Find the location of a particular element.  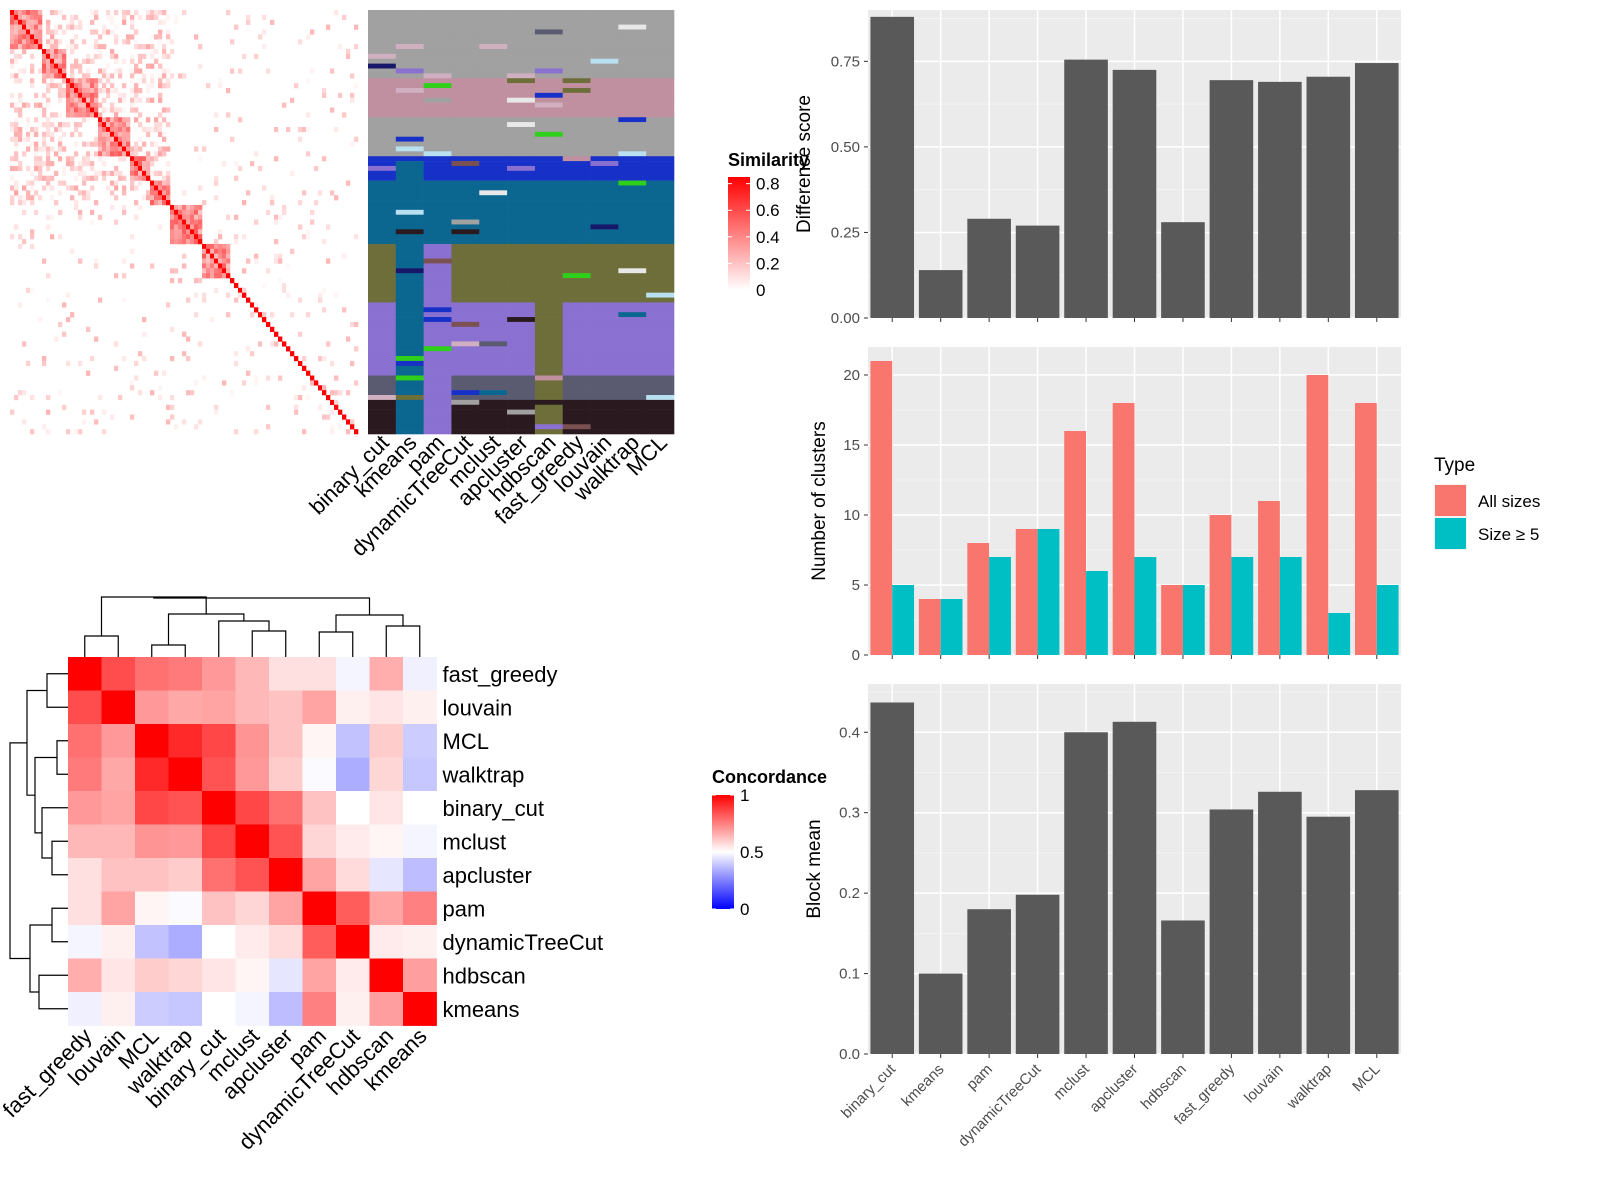

y-tick-label: 0.25 is located at coordinates (845, 232).